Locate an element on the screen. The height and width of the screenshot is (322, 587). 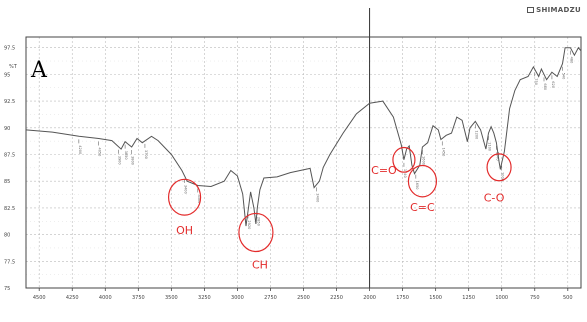
y-tick-label: 75 is located at coordinates (7, 289).